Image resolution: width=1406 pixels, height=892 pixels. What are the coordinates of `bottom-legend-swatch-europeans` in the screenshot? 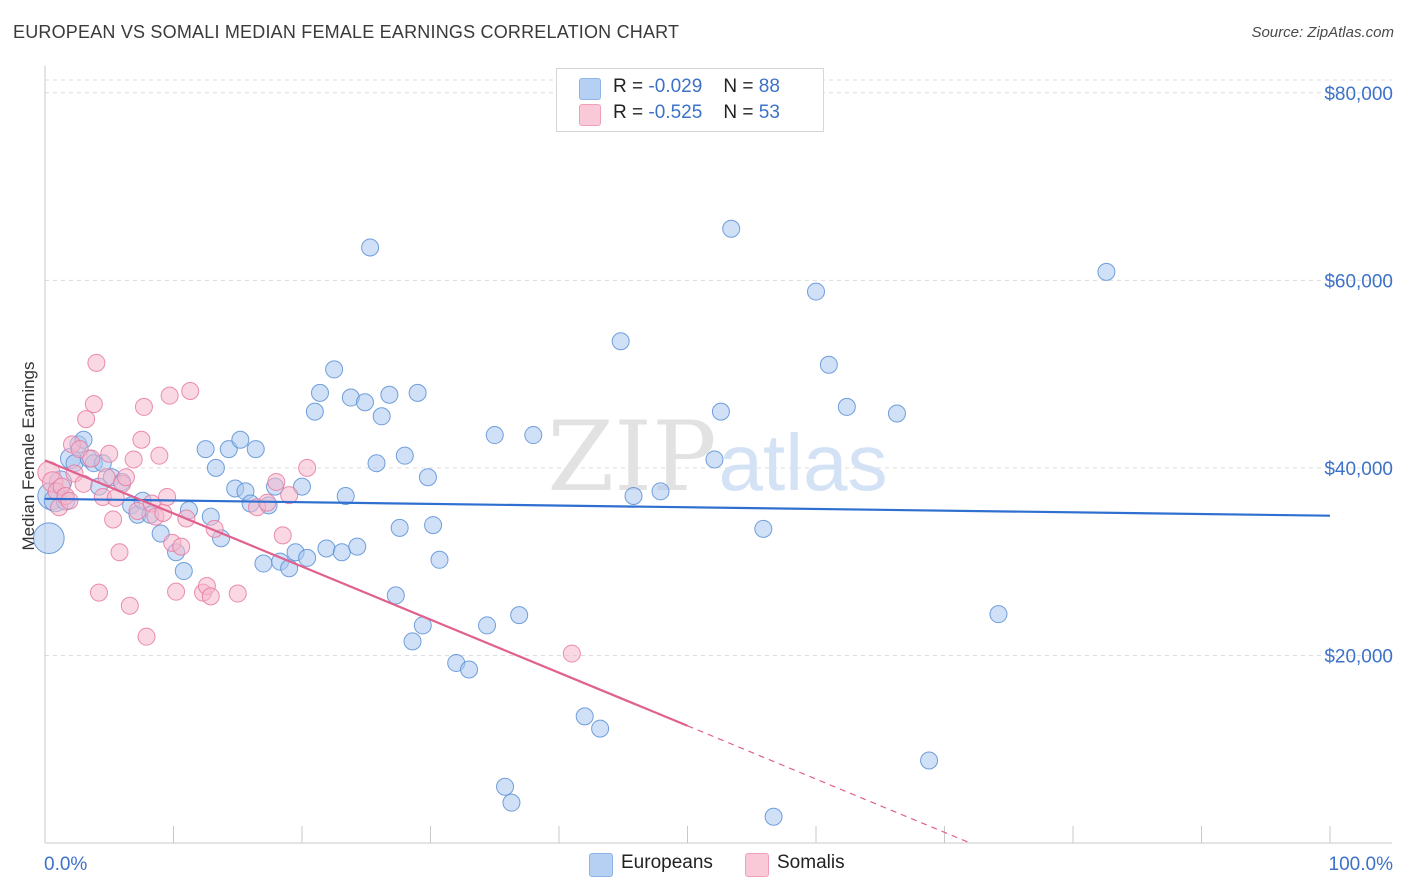 It's located at (601, 865).